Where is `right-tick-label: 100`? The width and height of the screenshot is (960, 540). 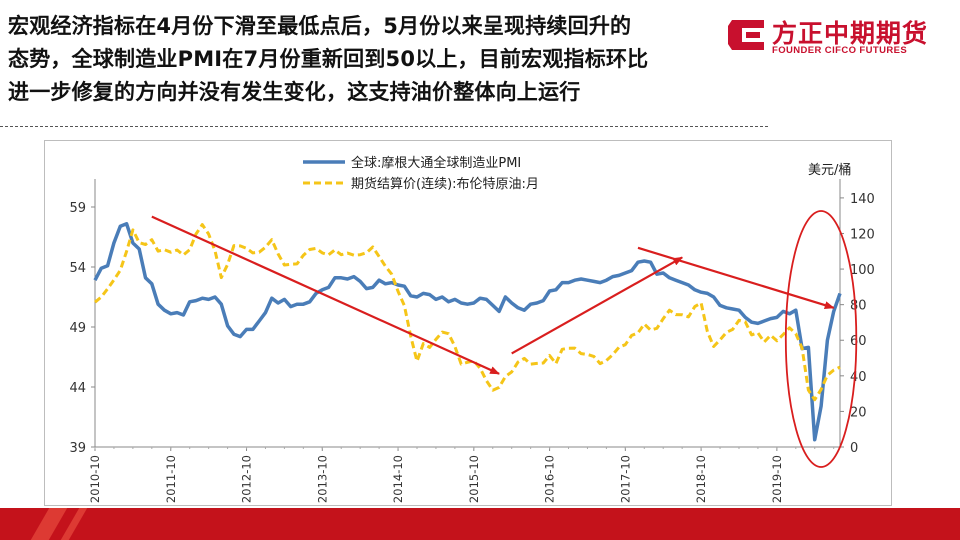
right-tick-label: 100 is located at coordinates (862, 270).